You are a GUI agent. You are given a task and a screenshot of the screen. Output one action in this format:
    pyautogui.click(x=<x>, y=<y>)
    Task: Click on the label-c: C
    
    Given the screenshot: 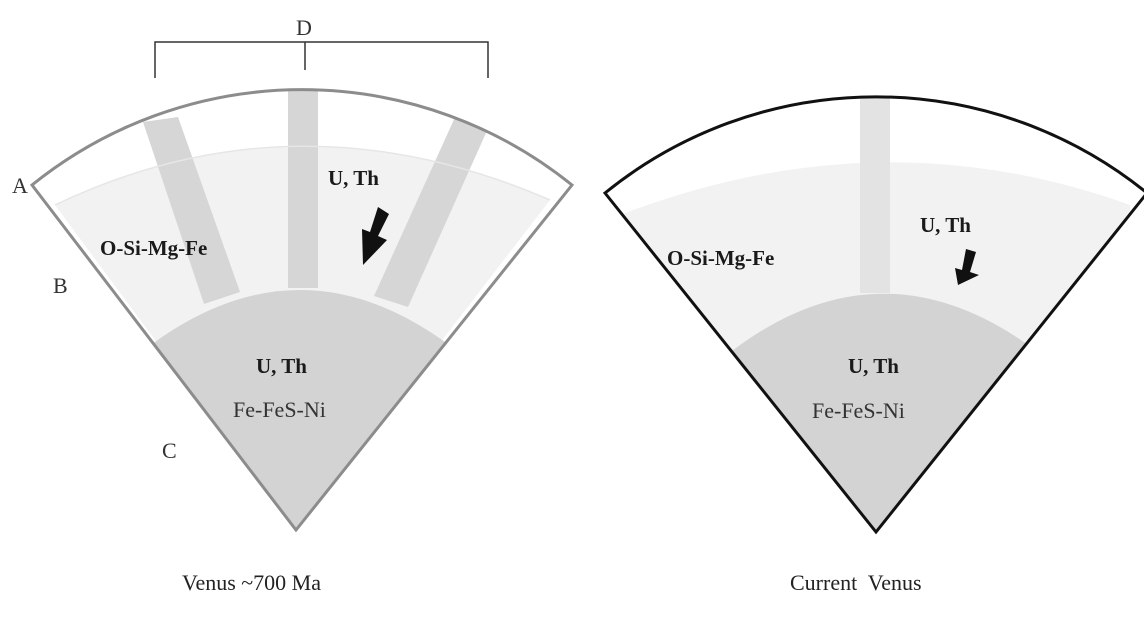 What is the action you would take?
    pyautogui.click(x=169, y=450)
    